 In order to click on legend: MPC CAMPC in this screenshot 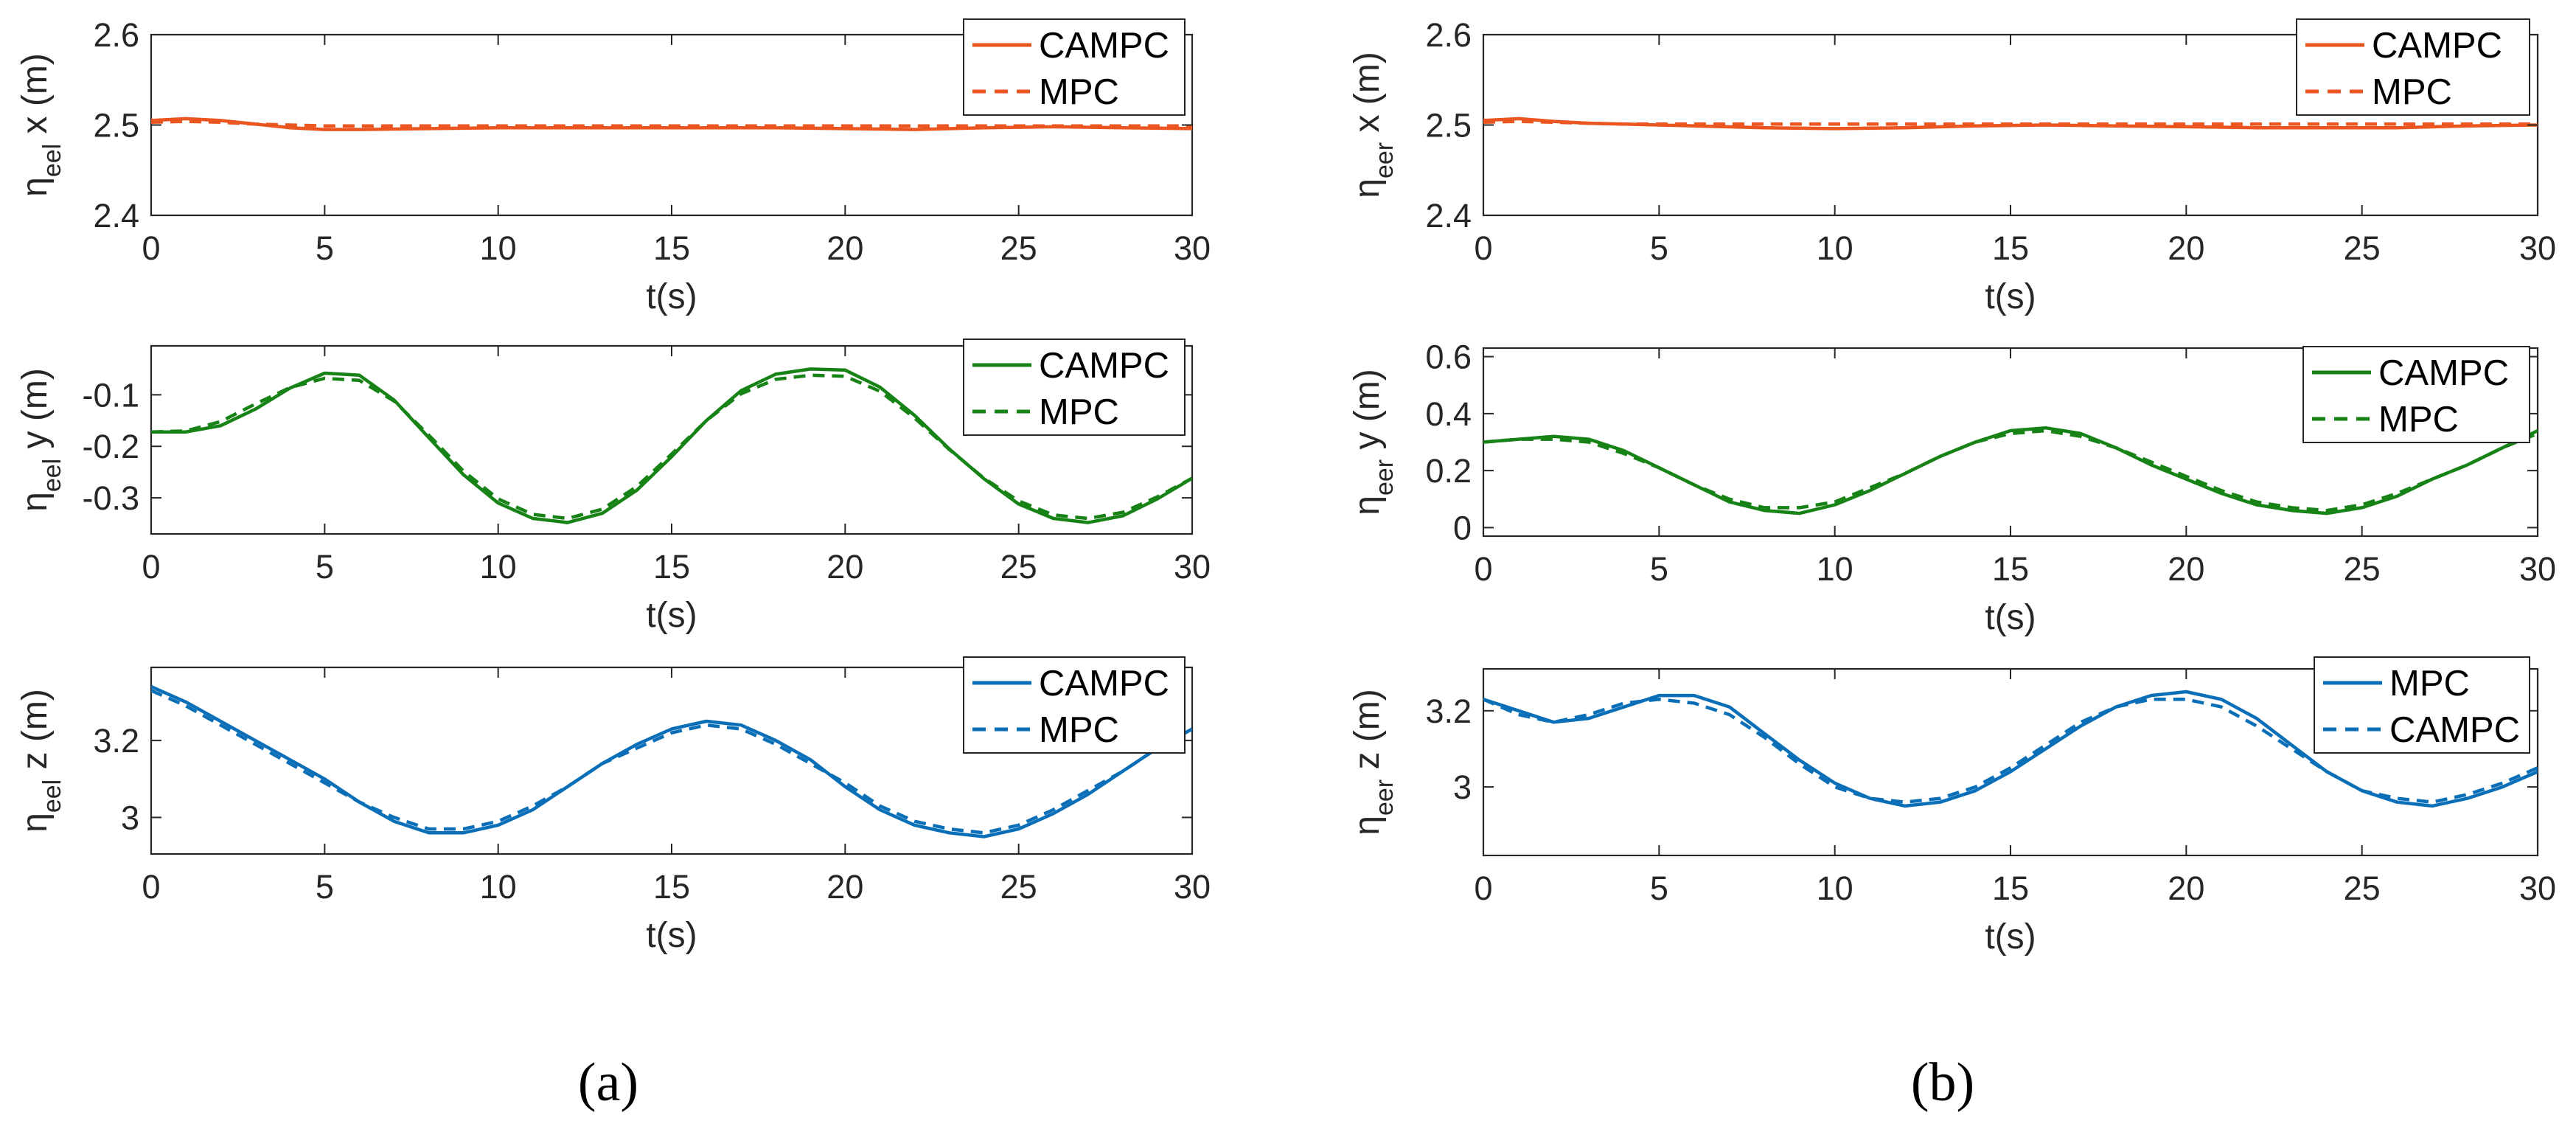, I will do `click(2422, 705)`.